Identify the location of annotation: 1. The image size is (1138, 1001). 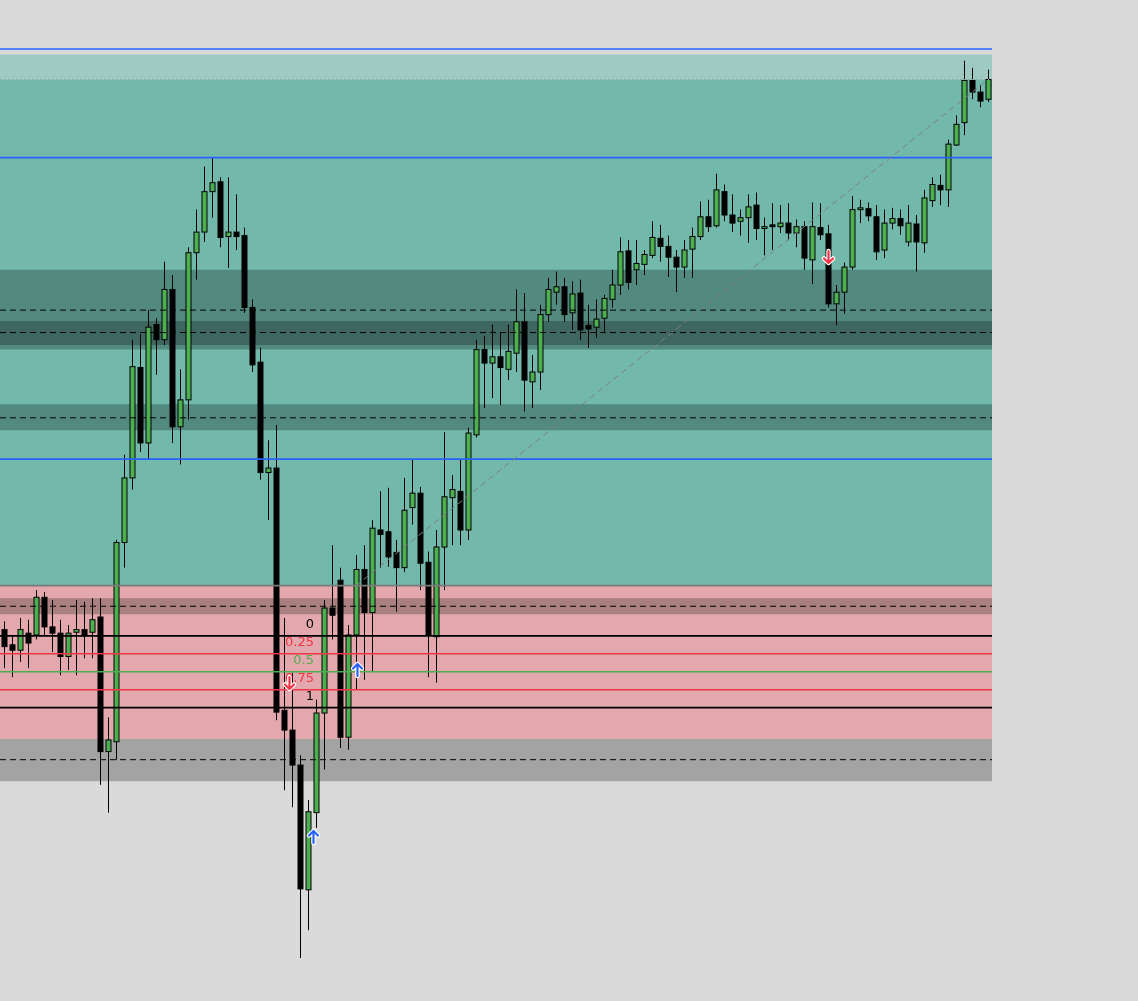
(309, 695).